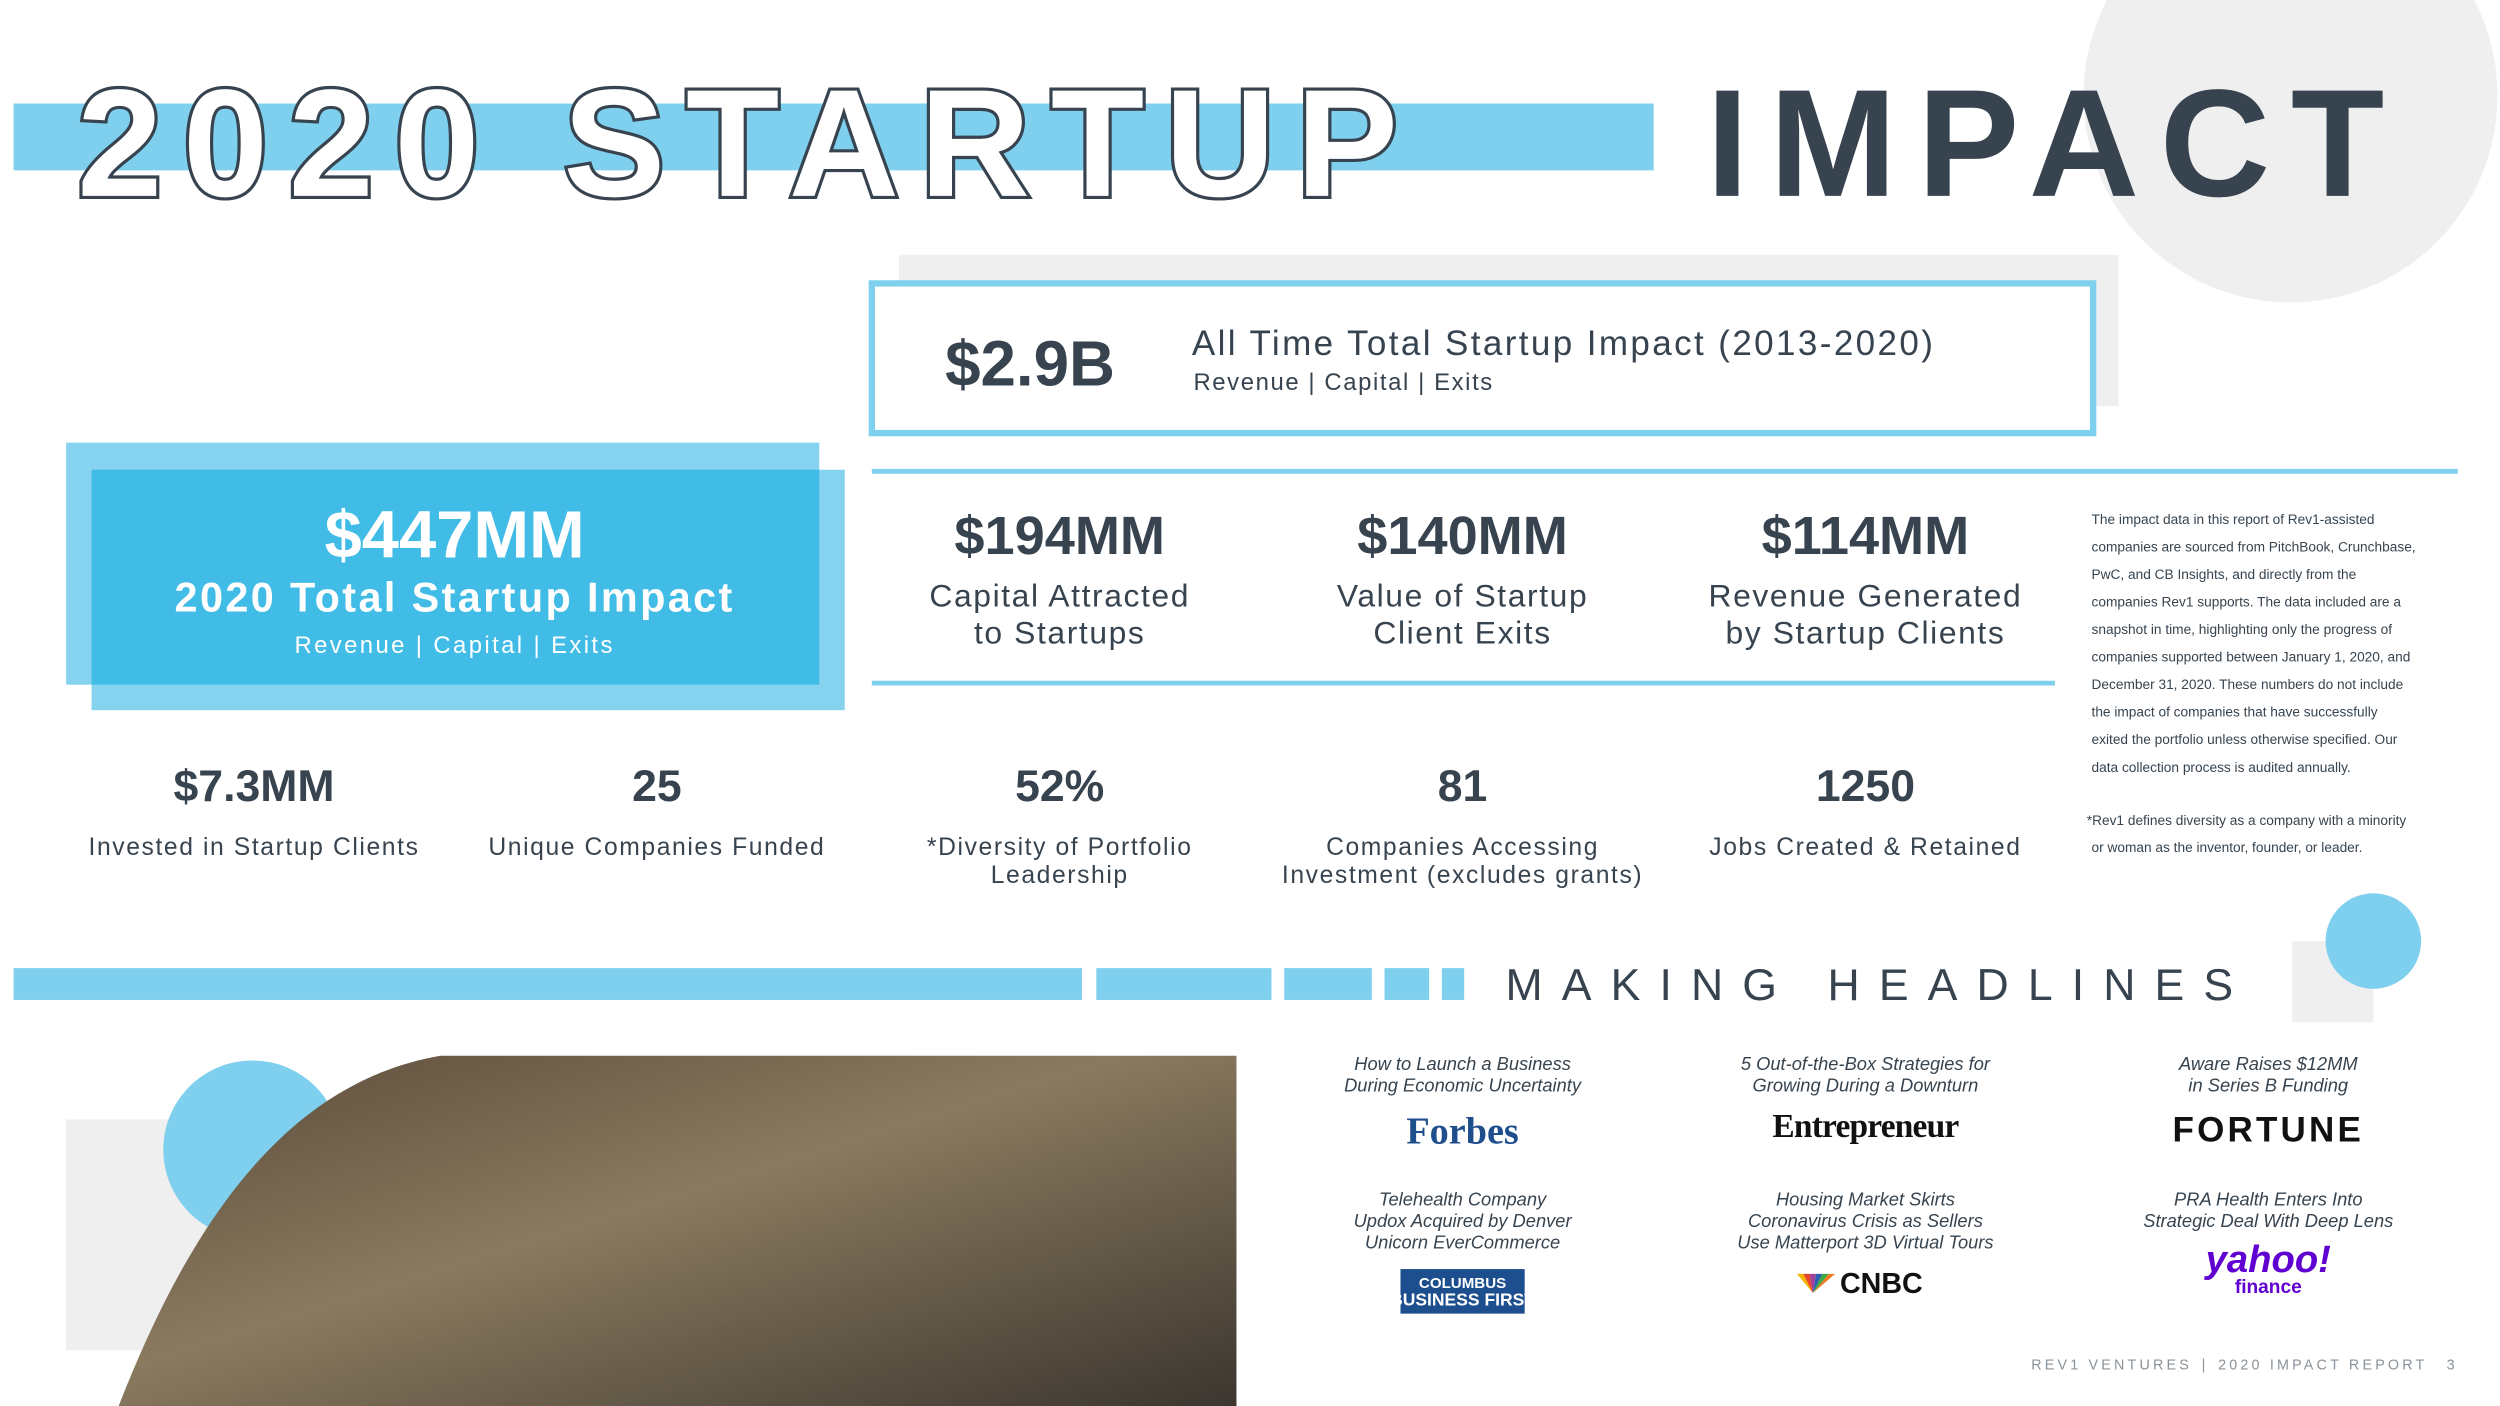 This screenshot has height=1406, width=2500. Describe the element at coordinates (1865, 632) in the screenshot. I see `metric-label: by Startup Clients` at that location.